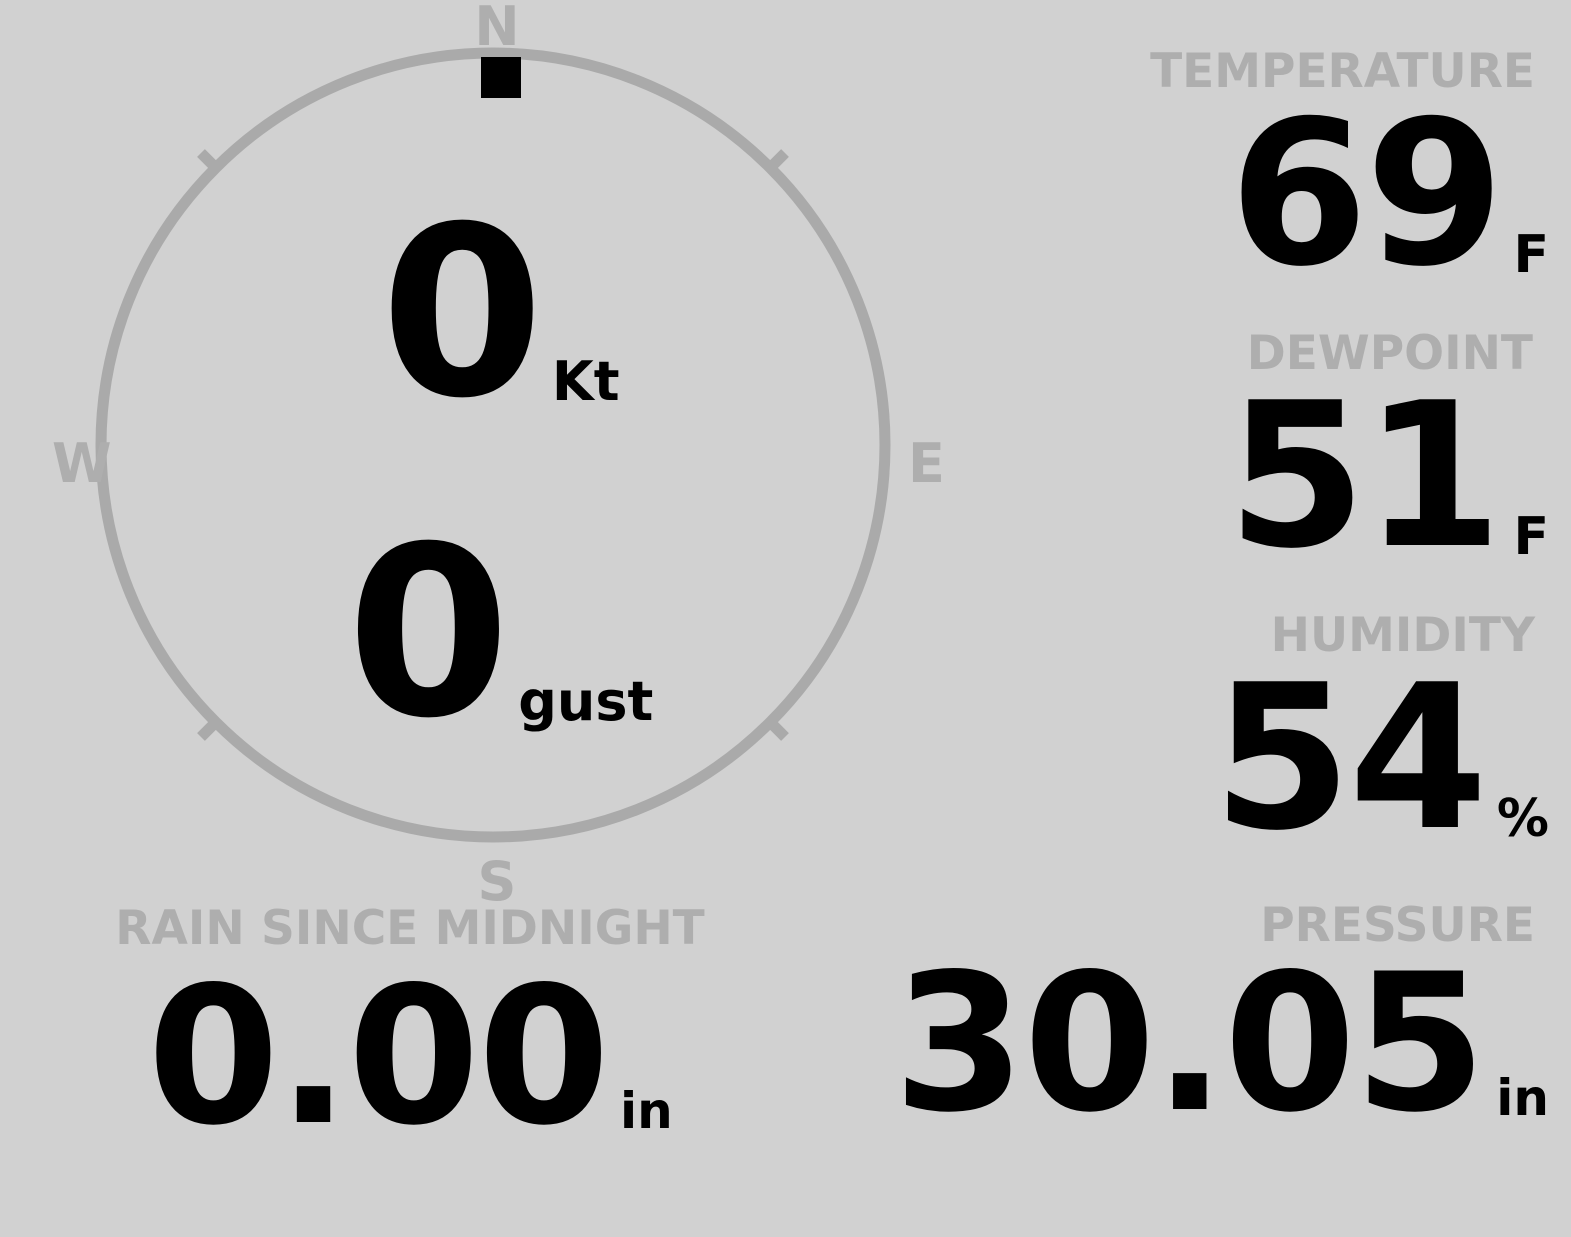  What do you see at coordinates (1531, 537) in the screenshot?
I see `dewpoint-unit: F` at bounding box center [1531, 537].